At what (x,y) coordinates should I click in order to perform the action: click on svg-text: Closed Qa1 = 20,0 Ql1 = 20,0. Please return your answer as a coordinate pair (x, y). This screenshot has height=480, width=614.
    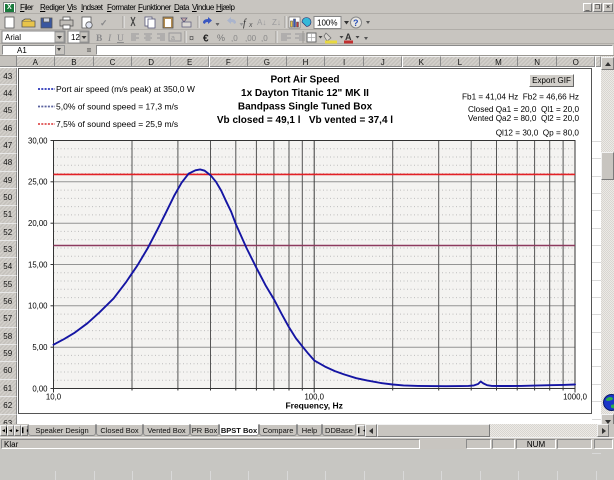
    Looking at the image, I should click on (524, 109).